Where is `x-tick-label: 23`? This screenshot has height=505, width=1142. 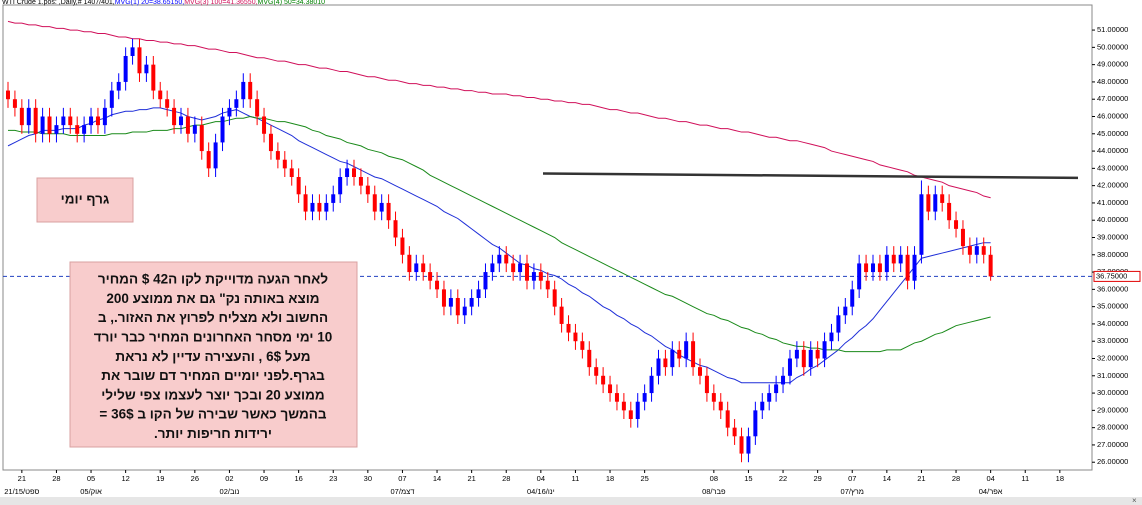
x-tick-label: 23 is located at coordinates (333, 478).